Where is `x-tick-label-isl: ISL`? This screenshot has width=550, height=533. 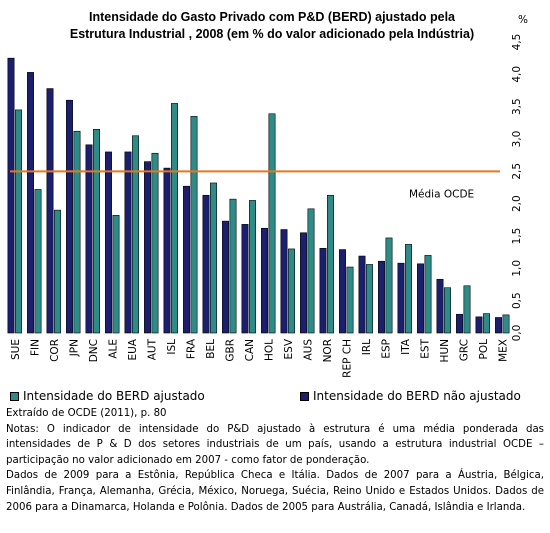
x-tick-label-isl: ISL is located at coordinates (172, 347).